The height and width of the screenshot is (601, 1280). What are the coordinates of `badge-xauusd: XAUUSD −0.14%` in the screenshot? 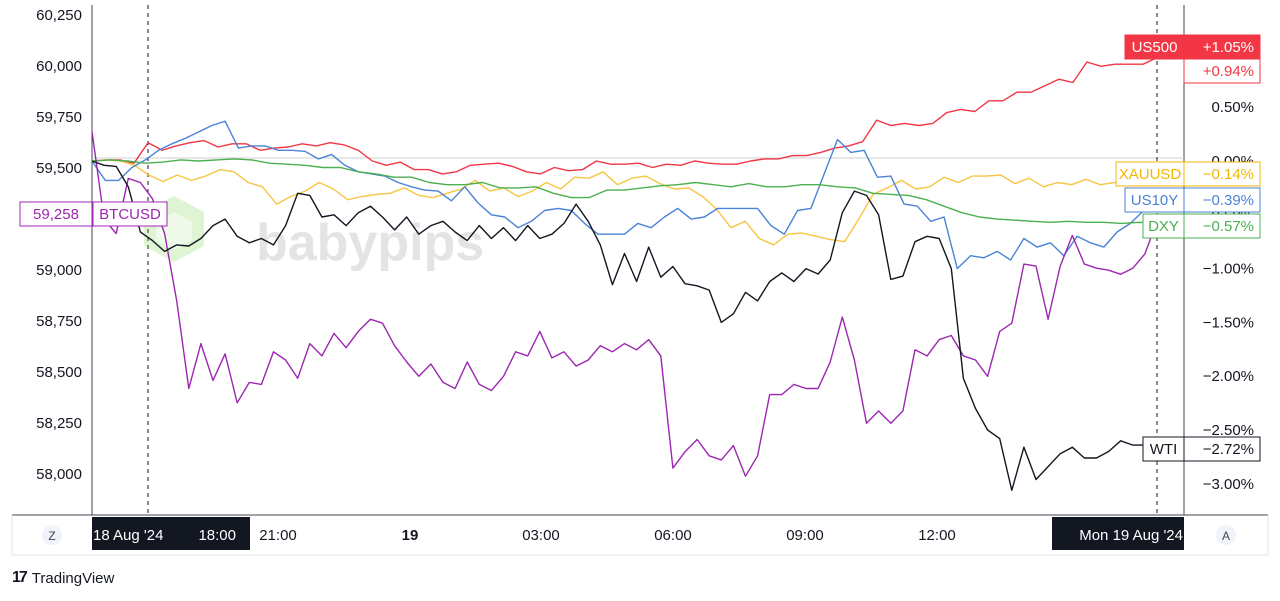 It's located at (1188, 174).